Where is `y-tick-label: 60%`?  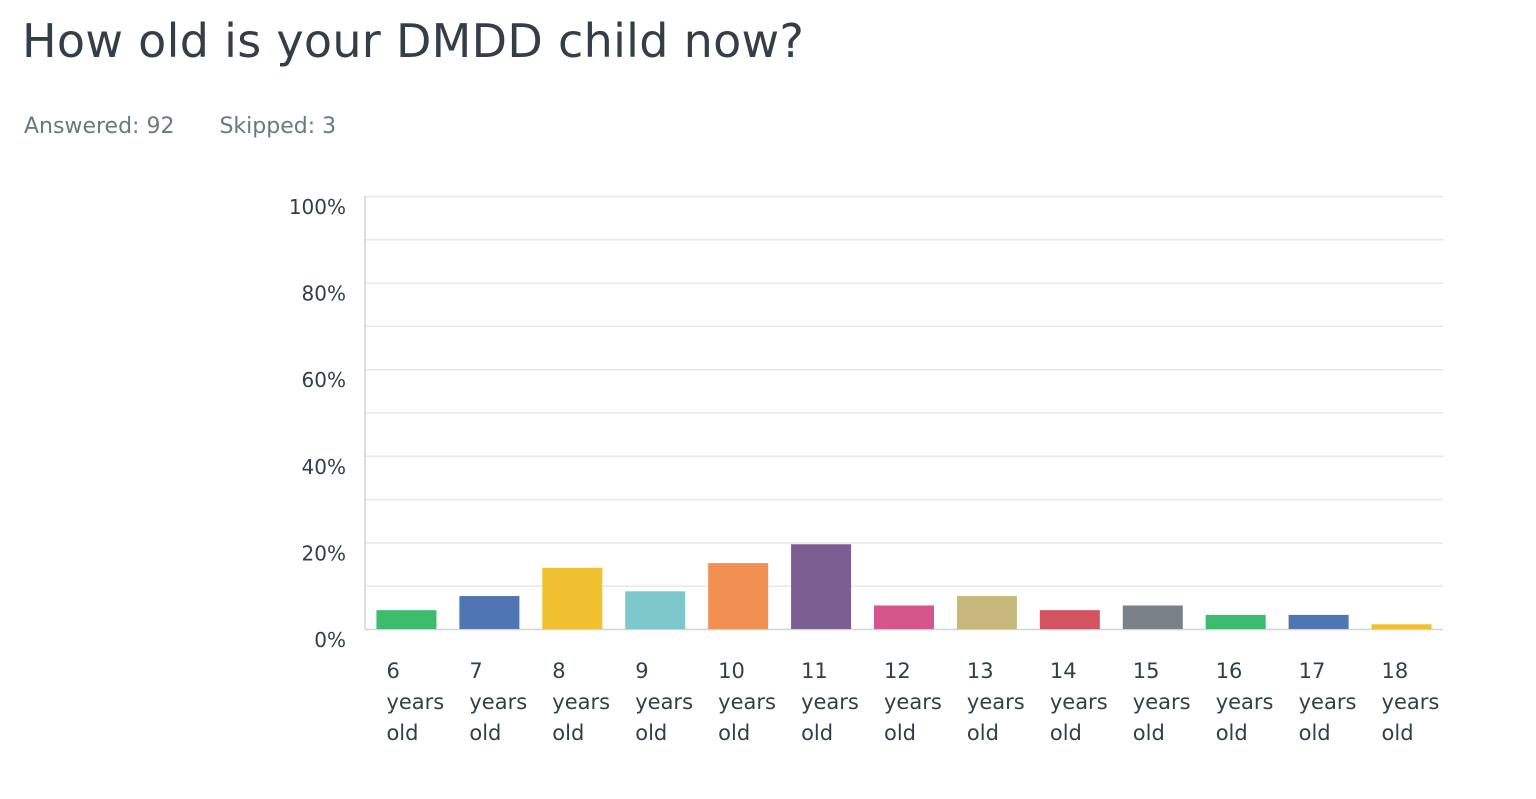 y-tick-label: 60% is located at coordinates (324, 380).